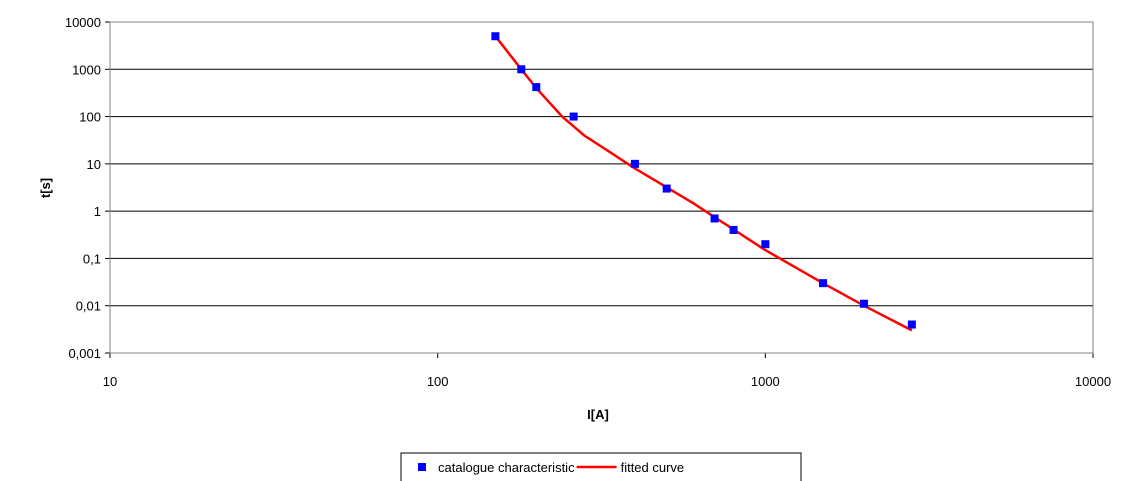  Describe the element at coordinates (83, 22) in the screenshot. I see `y-tick-label: 10000` at that location.